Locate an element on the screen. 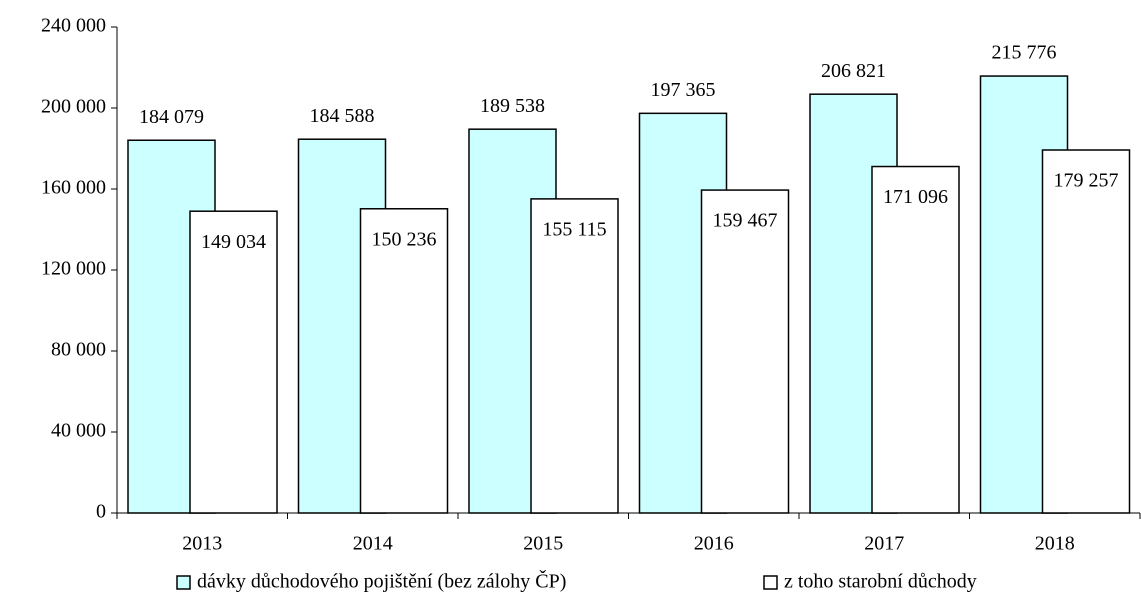 This screenshot has height=599, width=1141. y-tick-label: 40 000 is located at coordinates (78, 431).